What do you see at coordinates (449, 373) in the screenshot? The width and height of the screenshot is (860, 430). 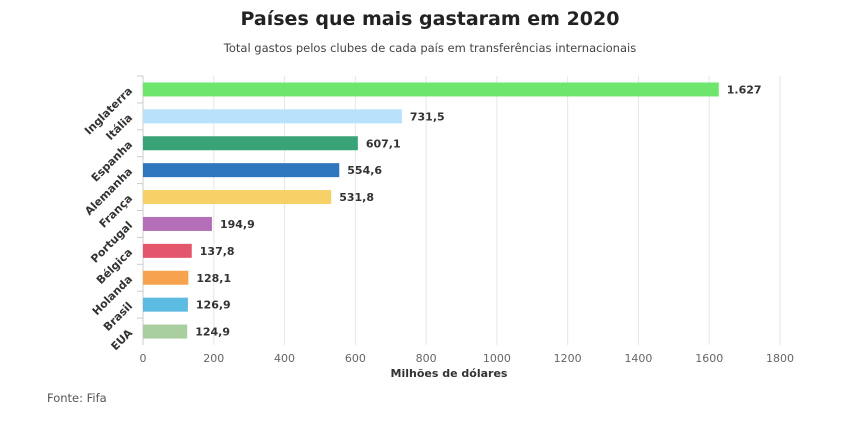 I see `x-axis-title: Milhões de dólares` at bounding box center [449, 373].